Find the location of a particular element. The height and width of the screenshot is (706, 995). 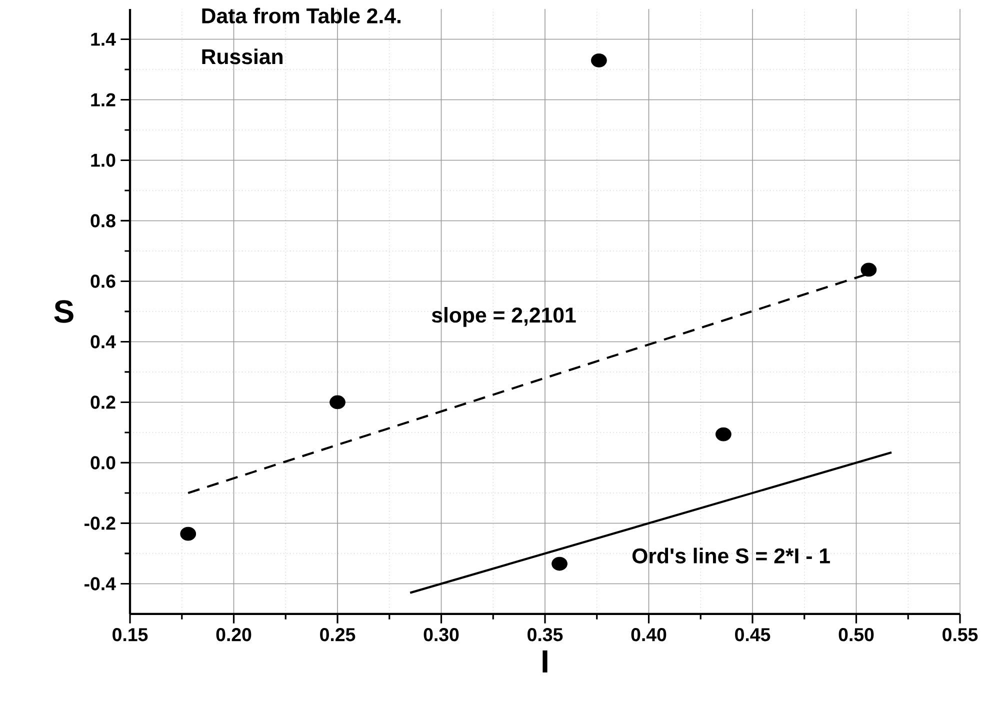

x-tick-label: 0.15 is located at coordinates (130, 635).